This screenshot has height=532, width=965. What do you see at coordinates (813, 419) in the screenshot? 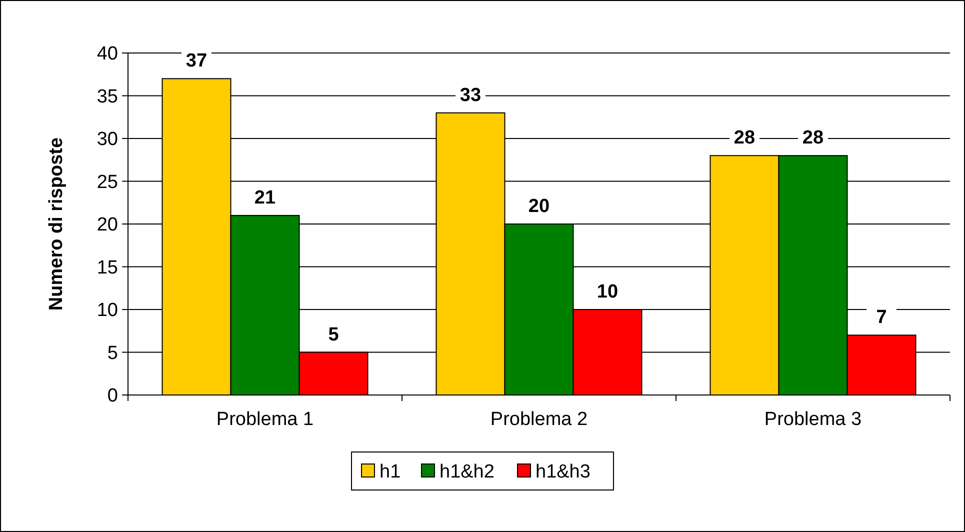
I see `x-tick-label: Problema 3` at bounding box center [813, 419].